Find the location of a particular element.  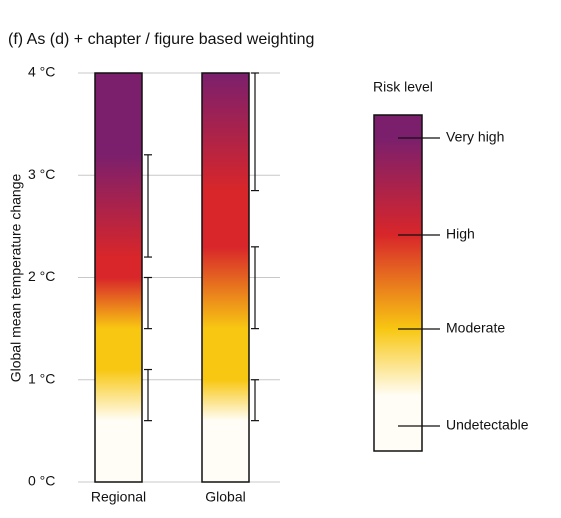

legend-title: Risk level is located at coordinates (403, 87).